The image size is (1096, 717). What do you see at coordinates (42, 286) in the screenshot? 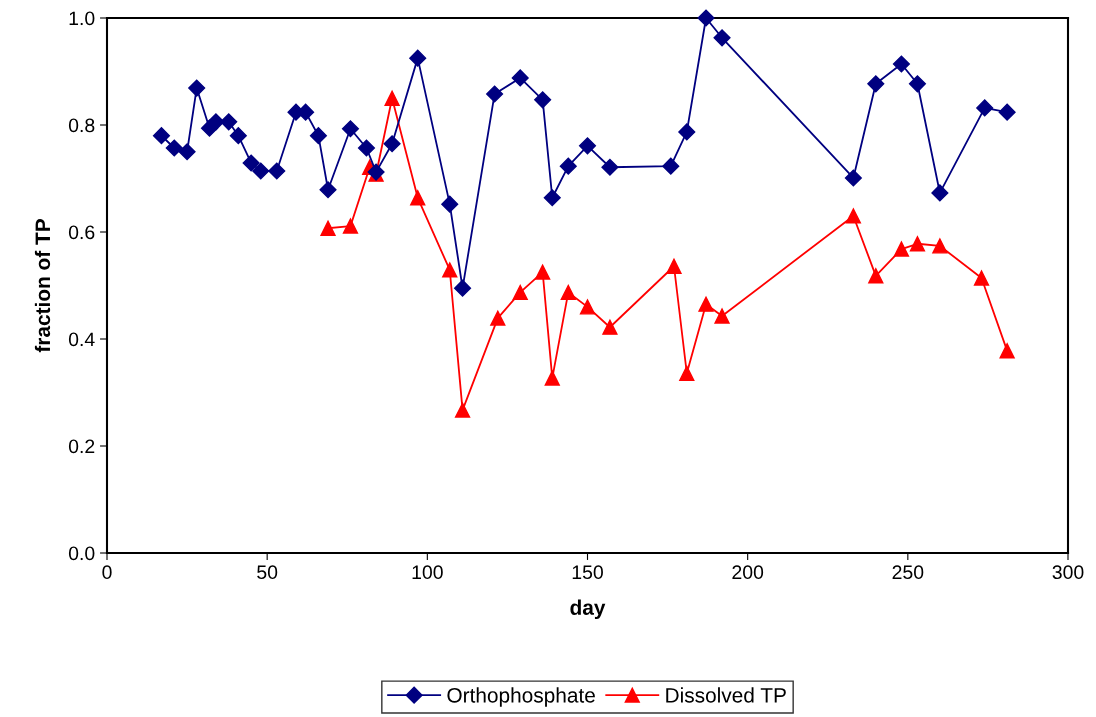
I see `y-axis-title: fraction of TP` at bounding box center [42, 286].